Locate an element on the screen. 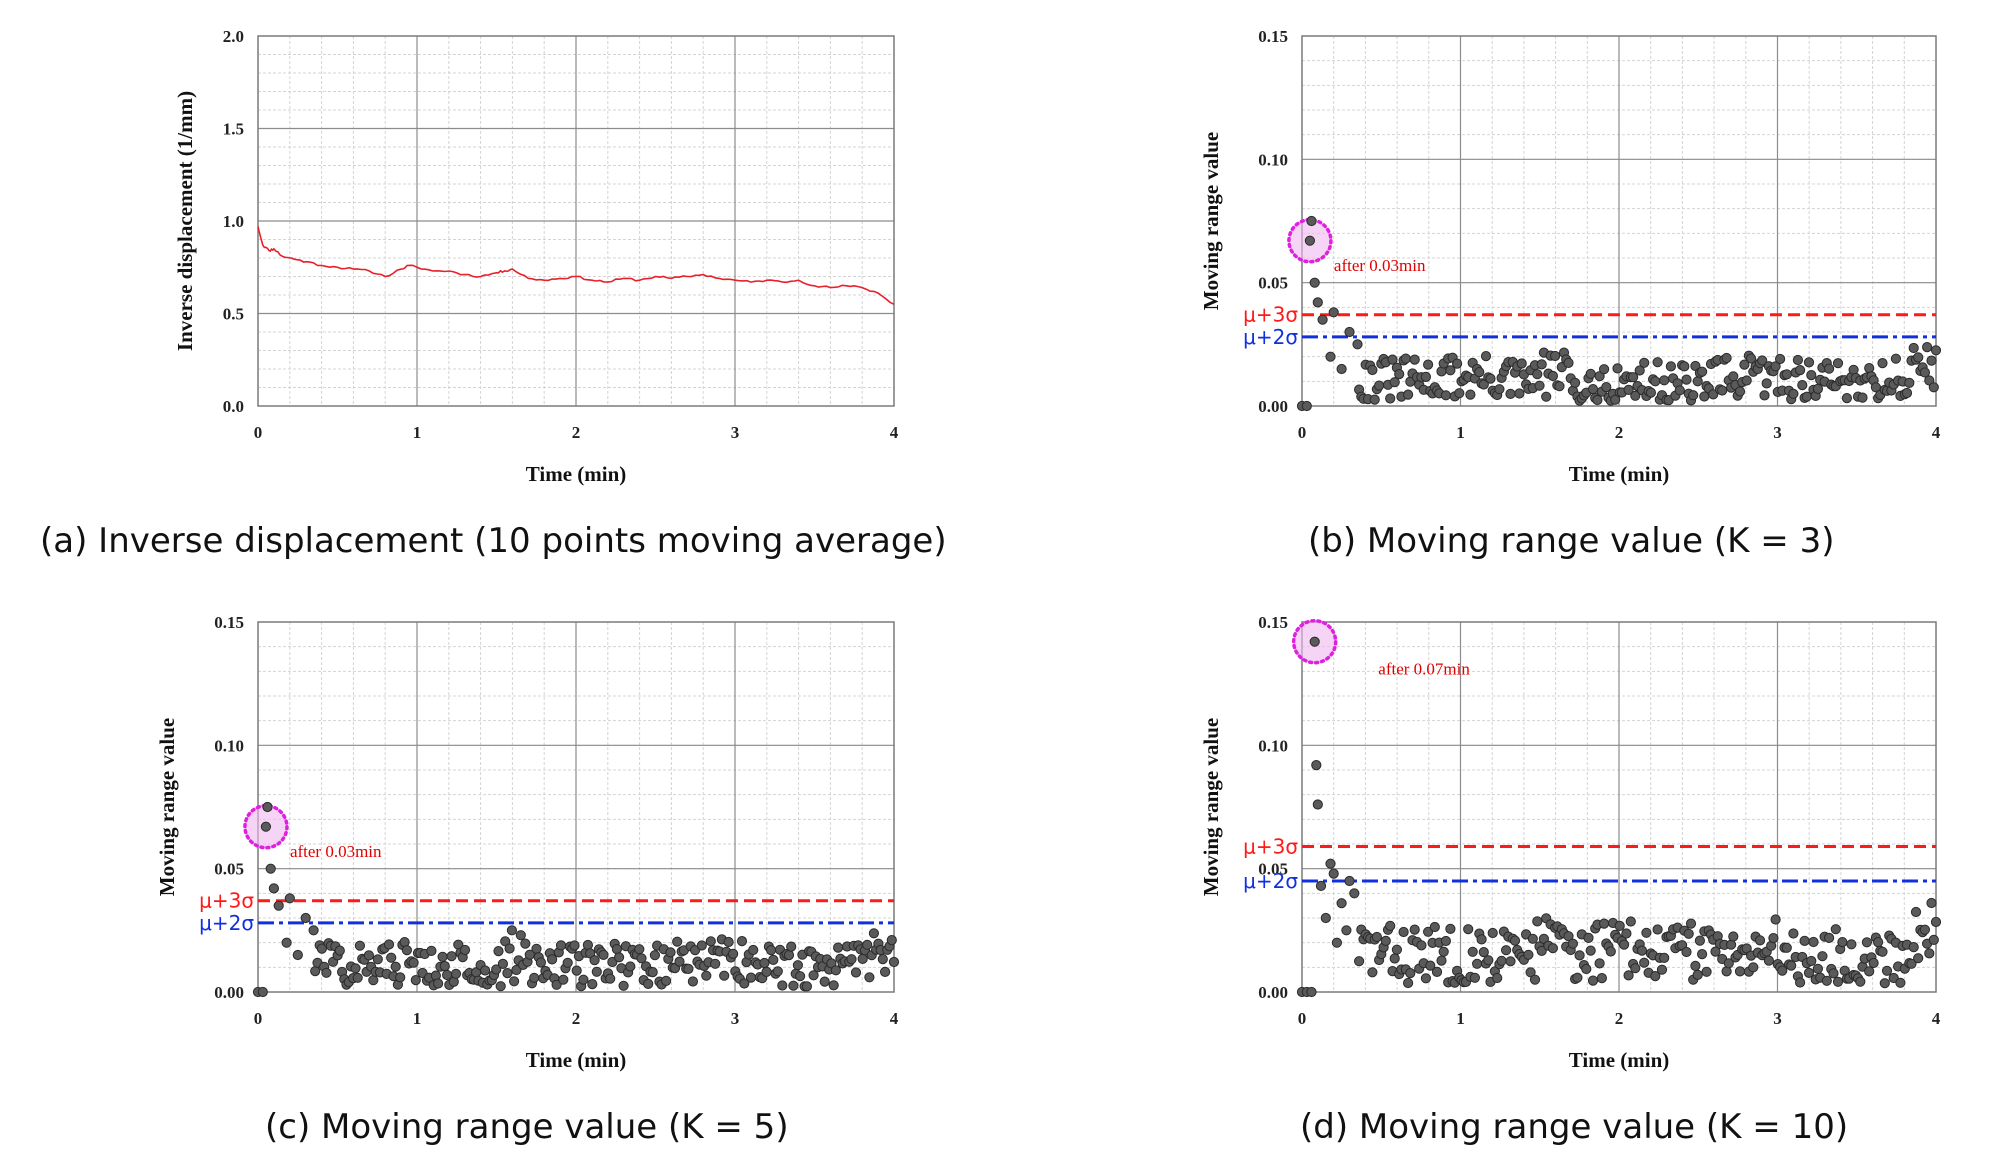 This screenshot has width=2008, height=1160. plot-frame is located at coordinates (576, 221).